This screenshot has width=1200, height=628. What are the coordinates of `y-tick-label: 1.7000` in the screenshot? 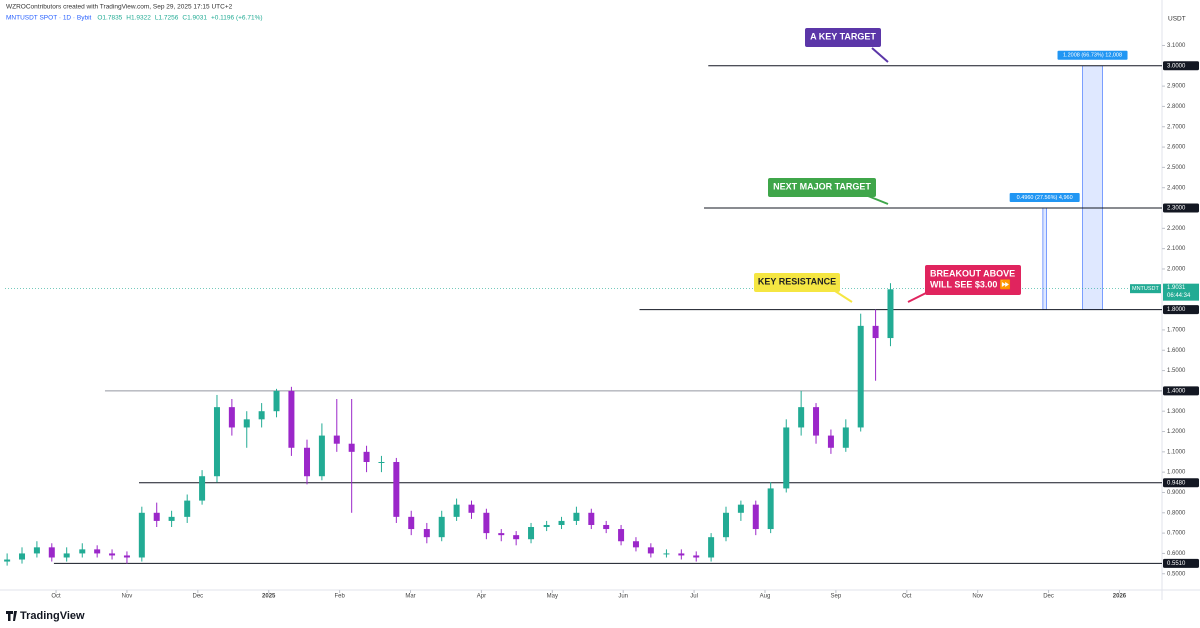 It's located at (1176, 331).